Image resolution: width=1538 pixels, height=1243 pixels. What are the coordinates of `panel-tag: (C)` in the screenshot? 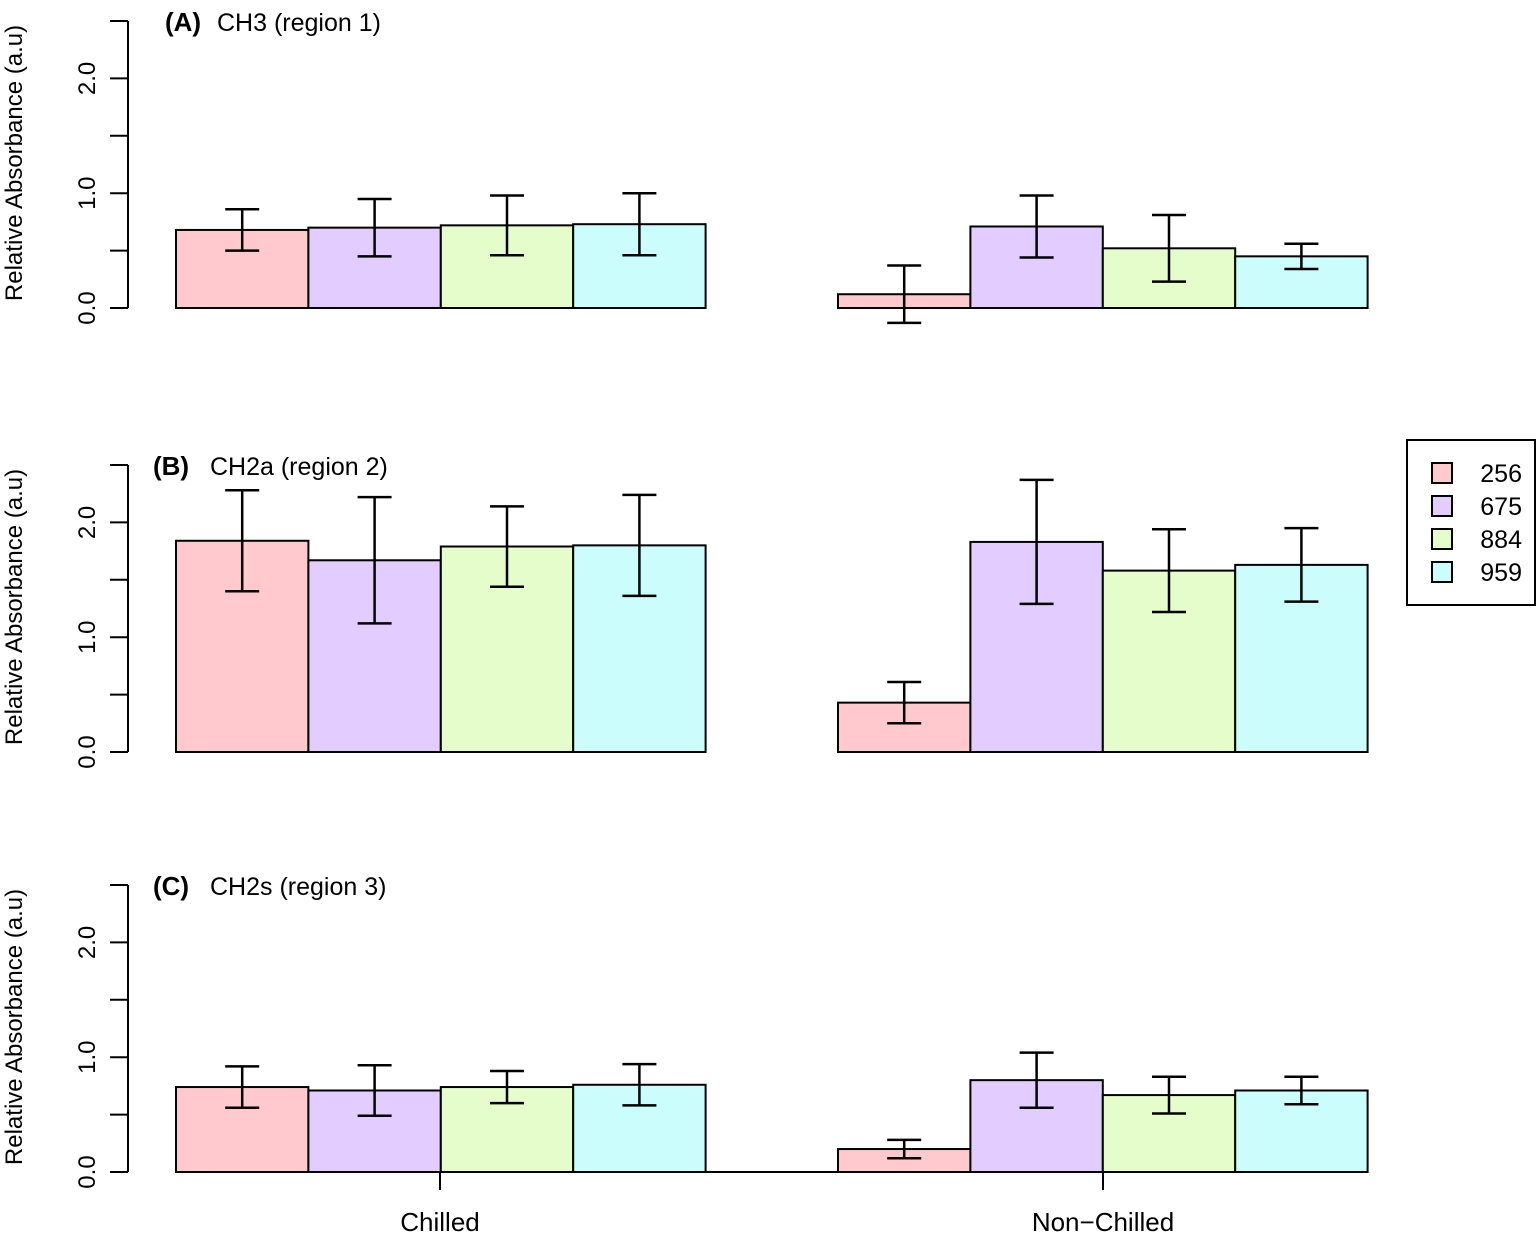 It's located at (171, 886).